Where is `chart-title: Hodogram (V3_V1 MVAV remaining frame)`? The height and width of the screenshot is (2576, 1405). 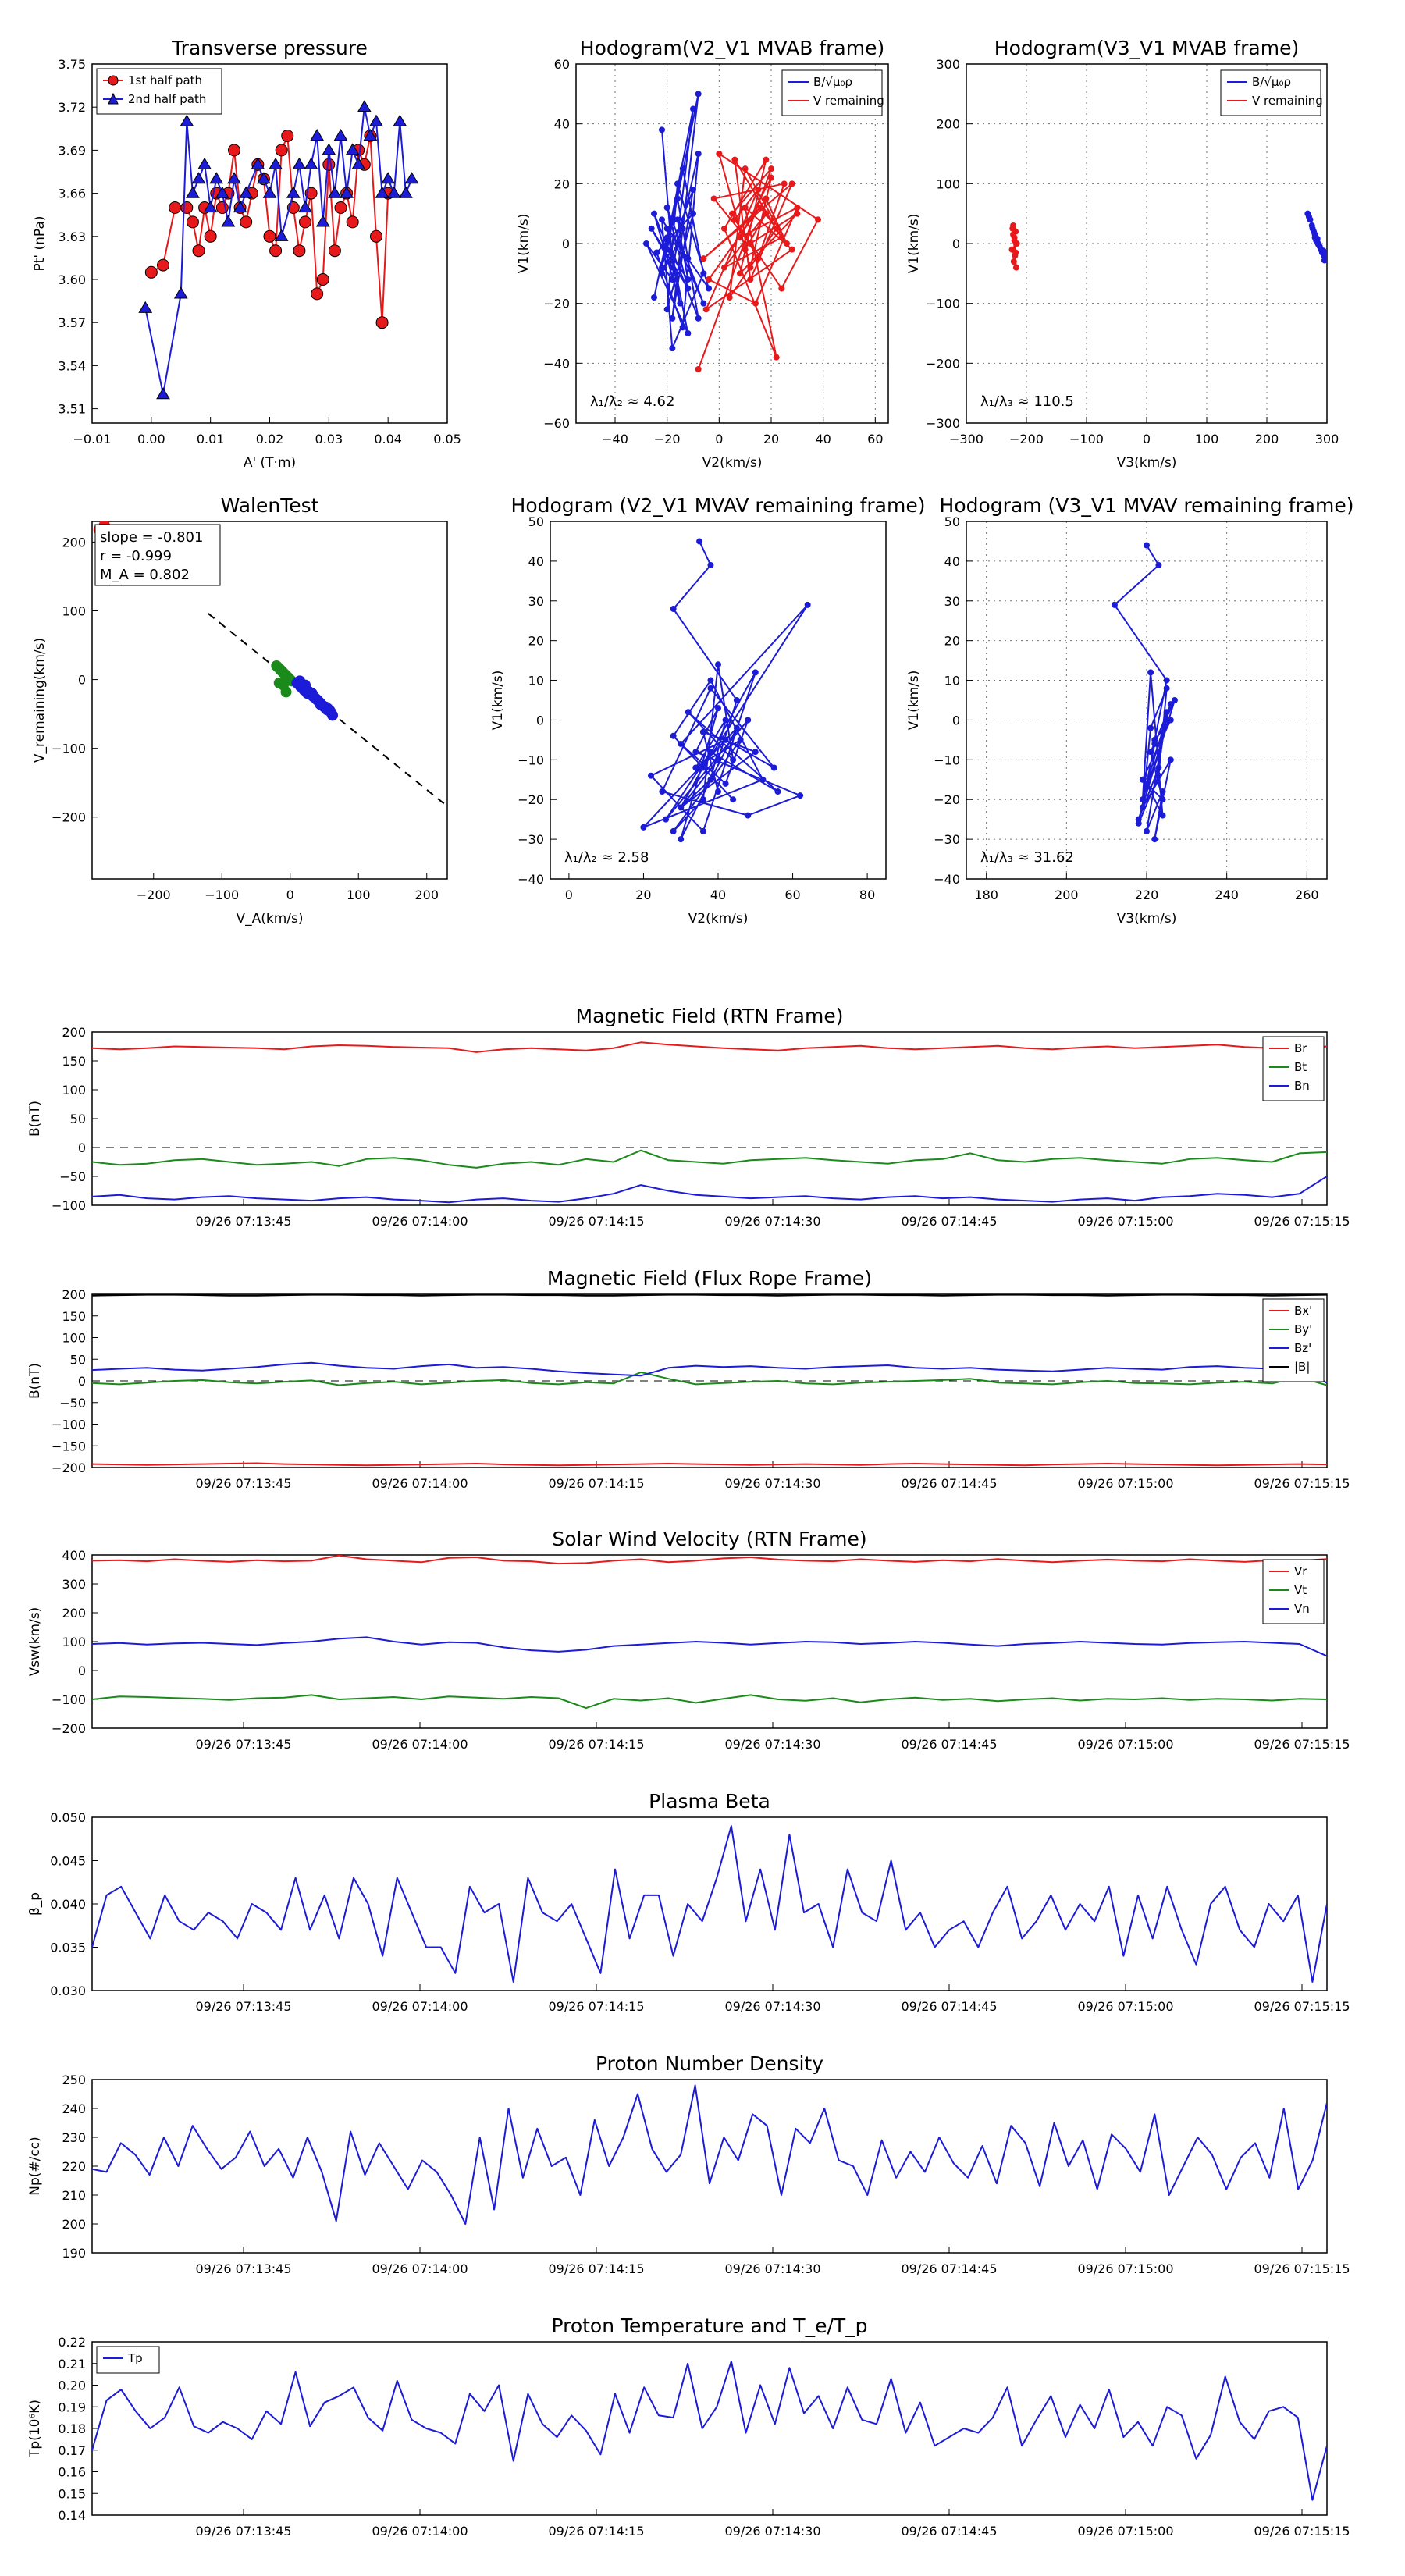
chart-title: Hodogram (V3_V1 MVAV remaining frame) is located at coordinates (1147, 505).